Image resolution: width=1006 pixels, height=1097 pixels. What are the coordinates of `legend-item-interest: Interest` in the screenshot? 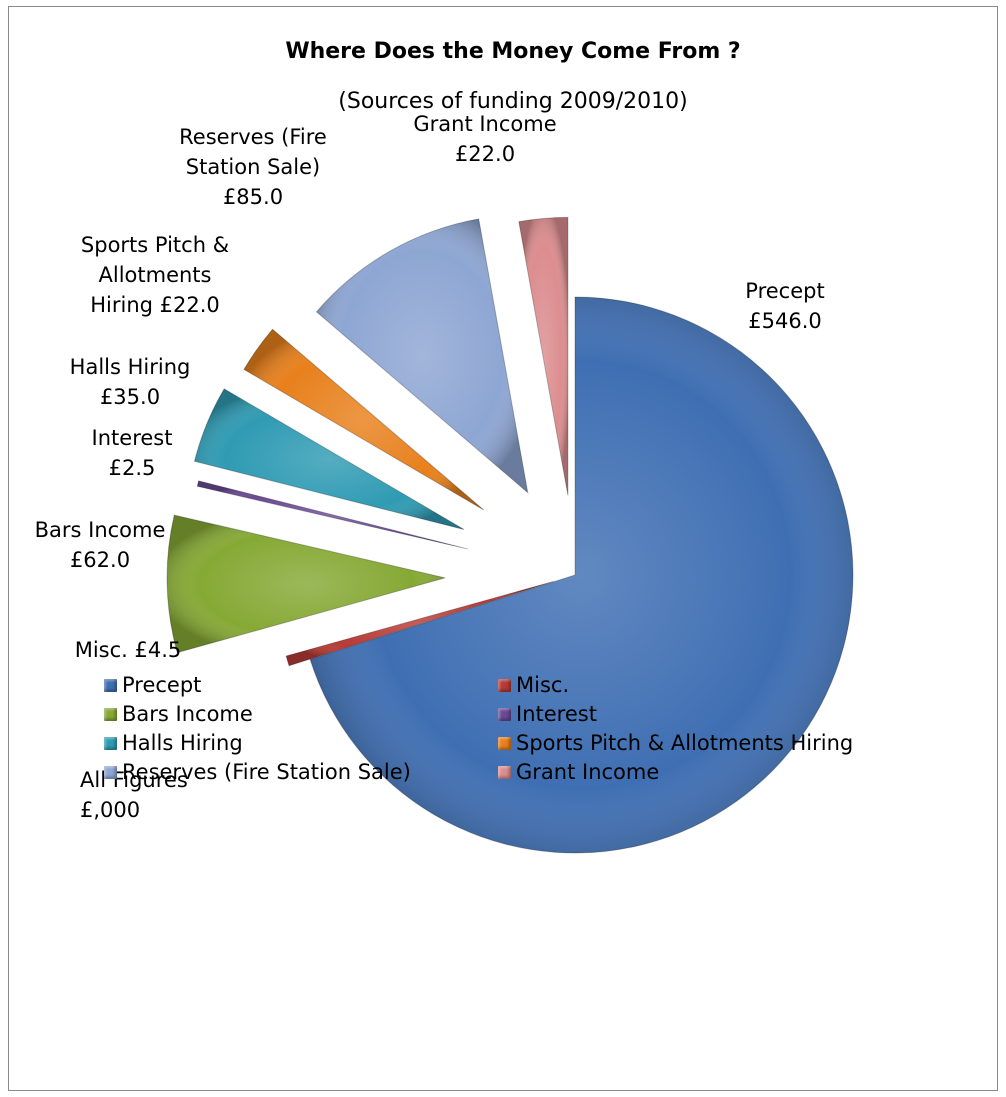 It's located at (547, 714).